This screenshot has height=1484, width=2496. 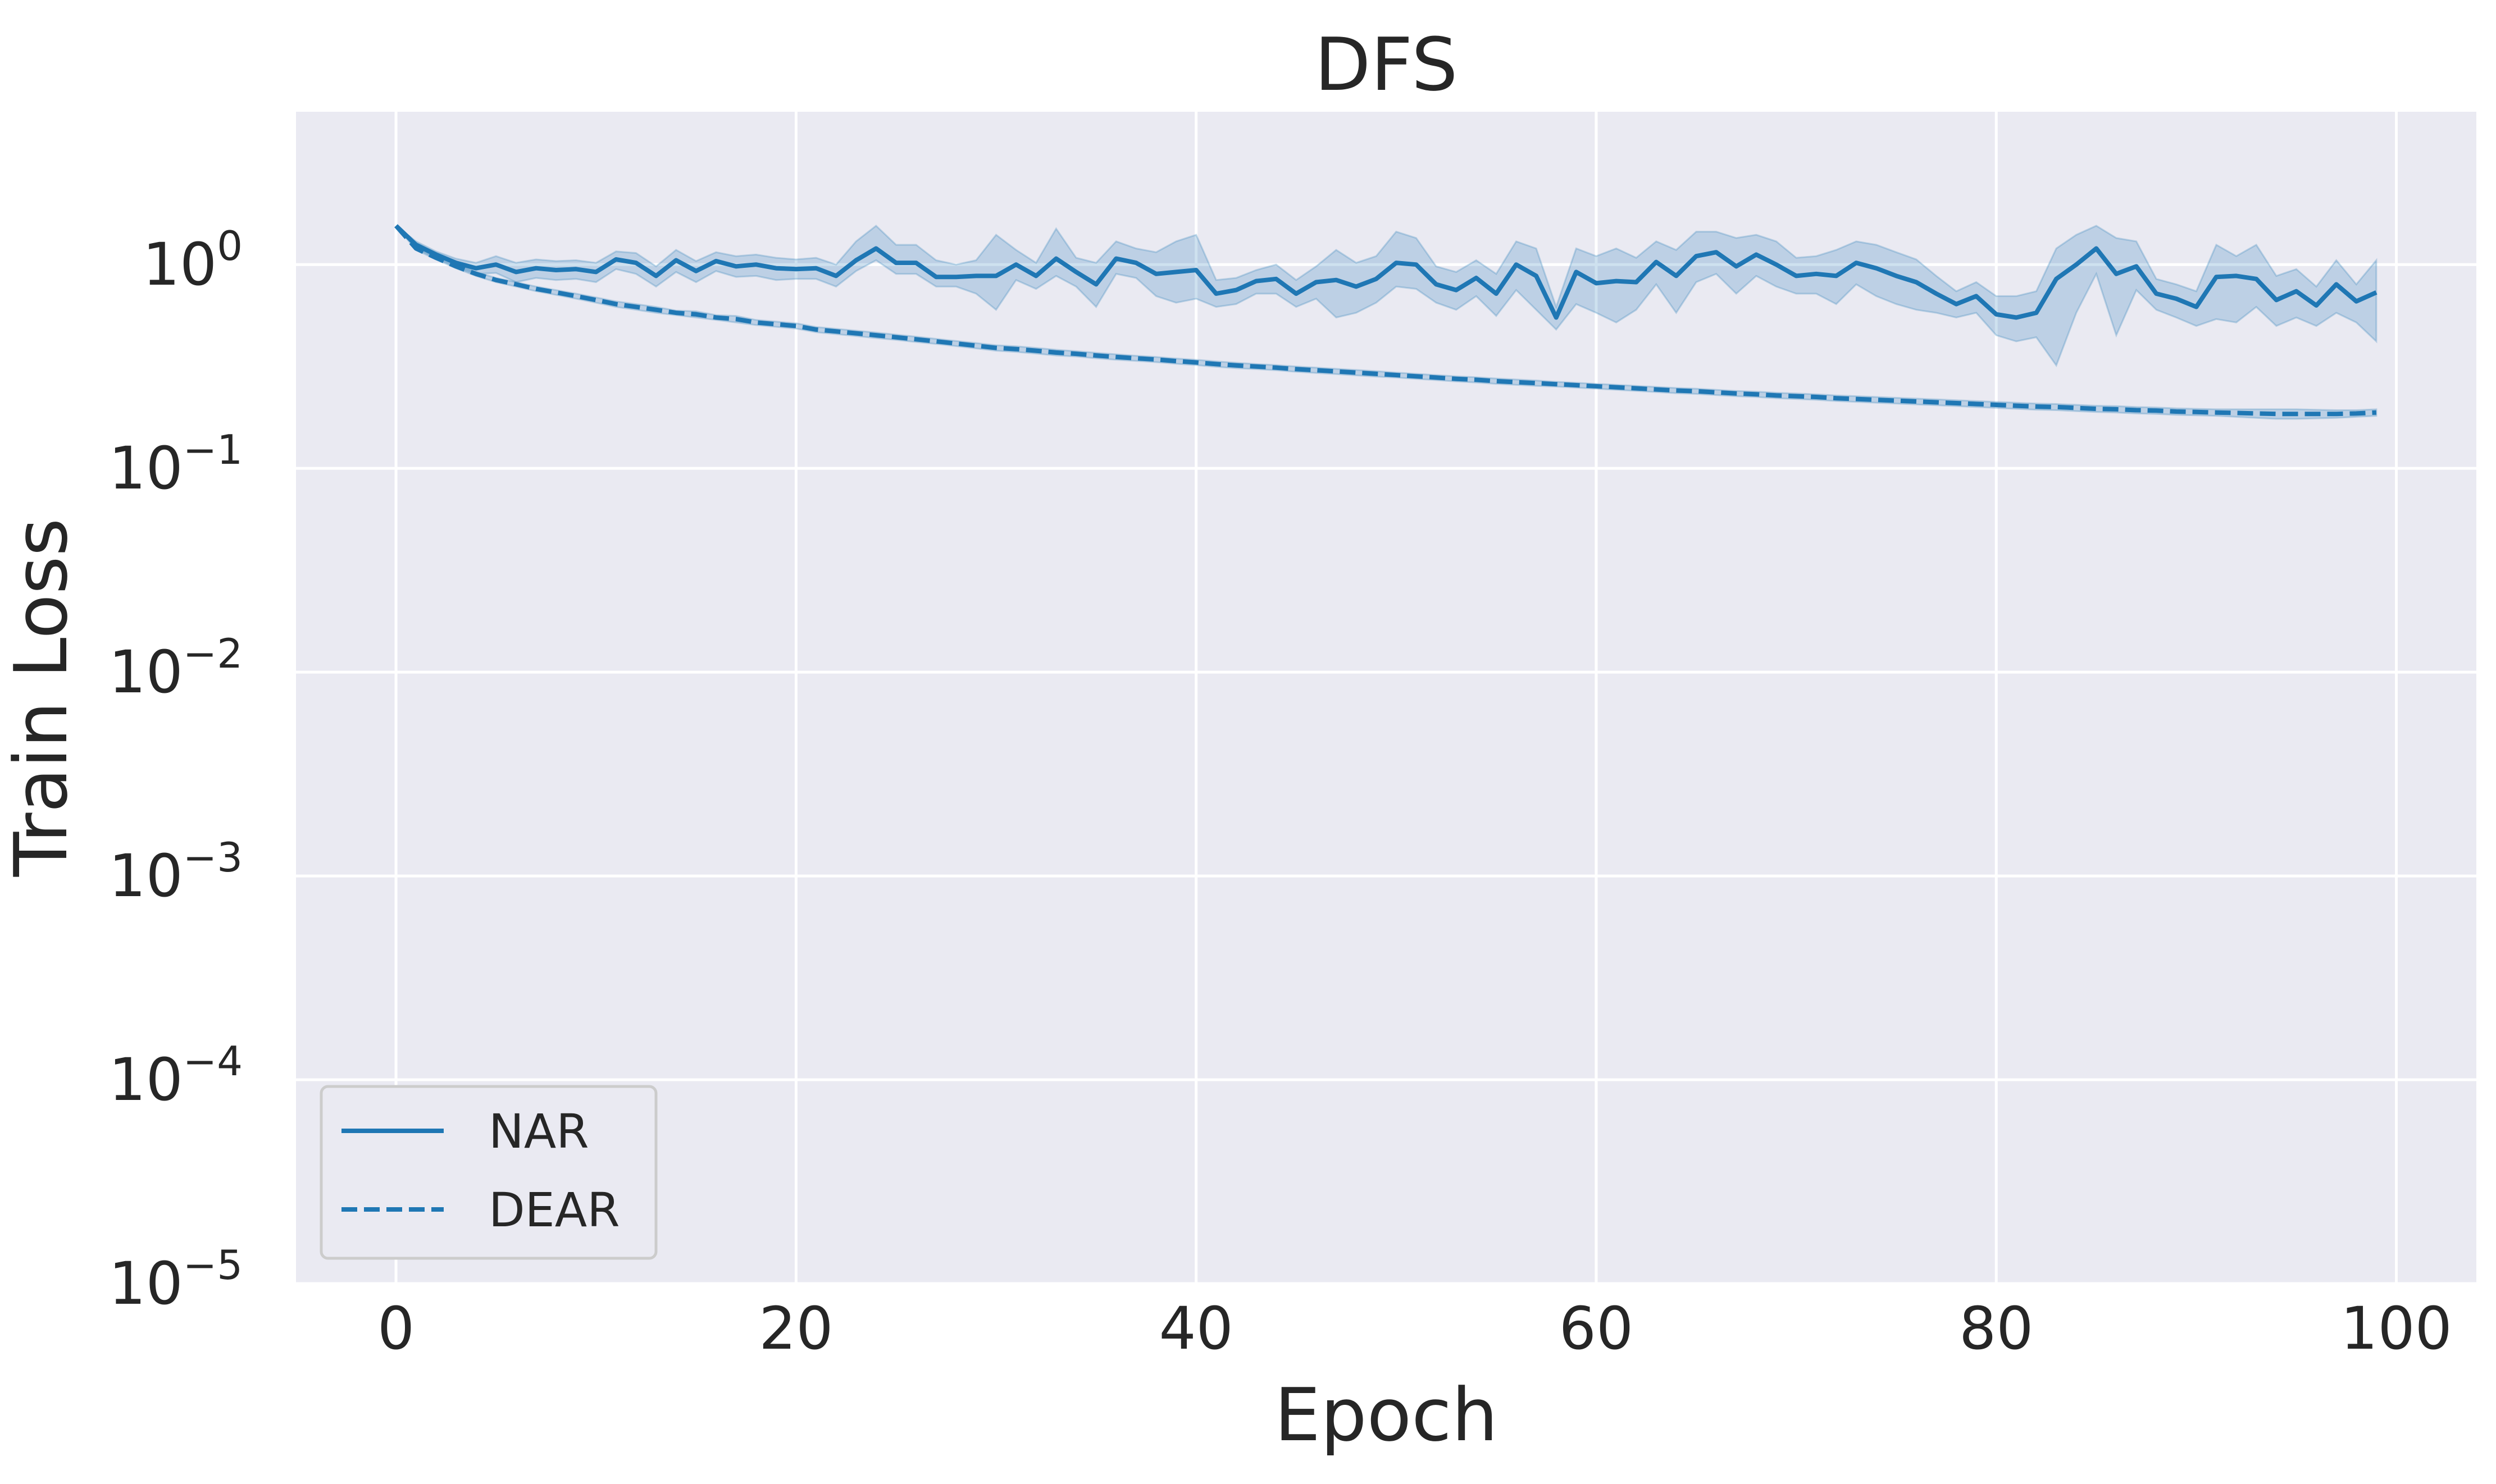 What do you see at coordinates (176, 668) in the screenshot?
I see `y-tick-label: 10⁻²` at bounding box center [176, 668].